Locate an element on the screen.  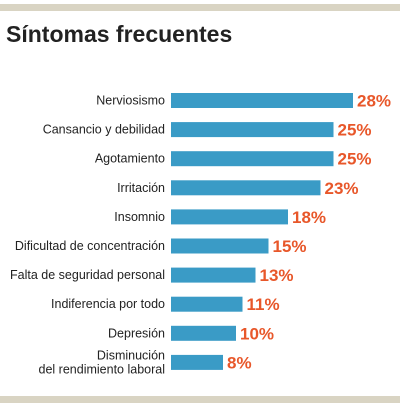
category-label-6: Dificultad de concentración is located at coordinates (90, 246).